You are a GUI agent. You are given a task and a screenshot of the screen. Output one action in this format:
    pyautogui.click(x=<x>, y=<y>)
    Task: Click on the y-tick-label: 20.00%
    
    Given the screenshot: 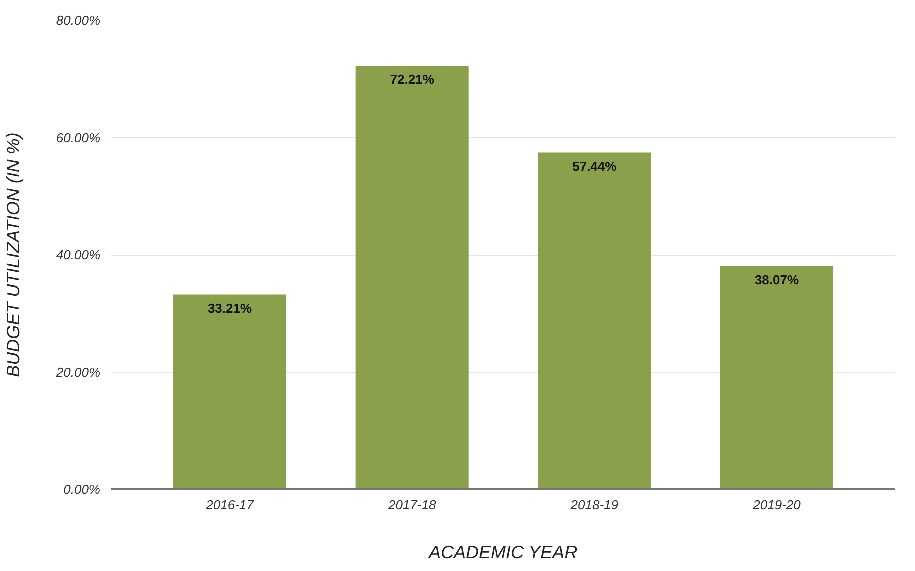 What is the action you would take?
    pyautogui.click(x=78, y=372)
    